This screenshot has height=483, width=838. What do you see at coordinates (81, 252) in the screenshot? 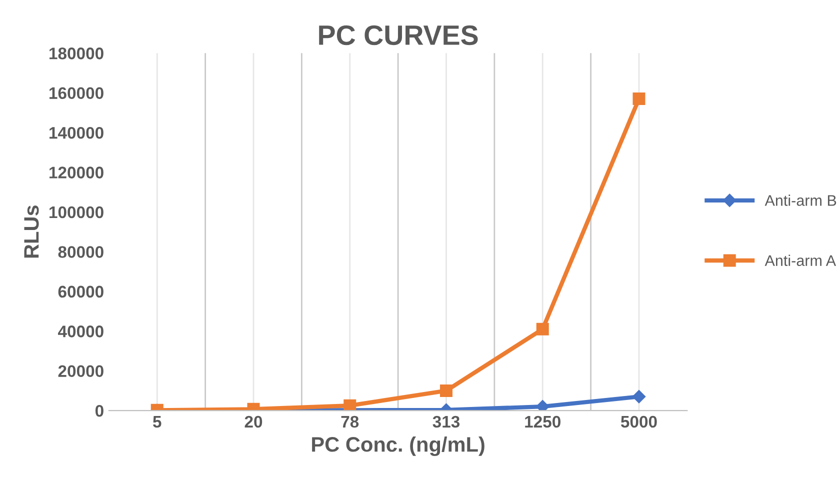
I see `y-tick-label: 80000` at bounding box center [81, 252].